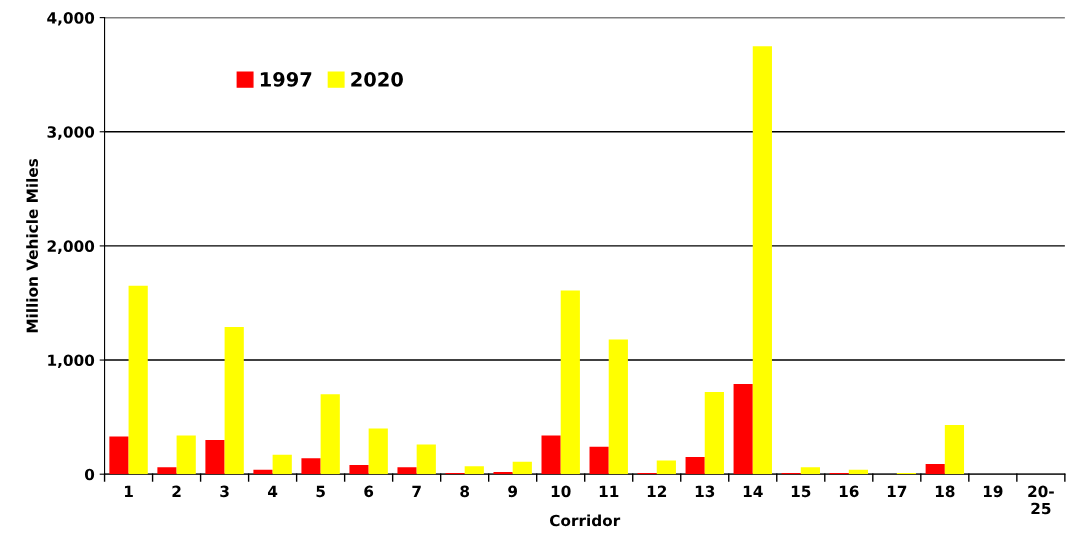 The width and height of the screenshot is (1067, 534). What do you see at coordinates (416, 491) in the screenshot?
I see `x-tick-label: 7` at bounding box center [416, 491].